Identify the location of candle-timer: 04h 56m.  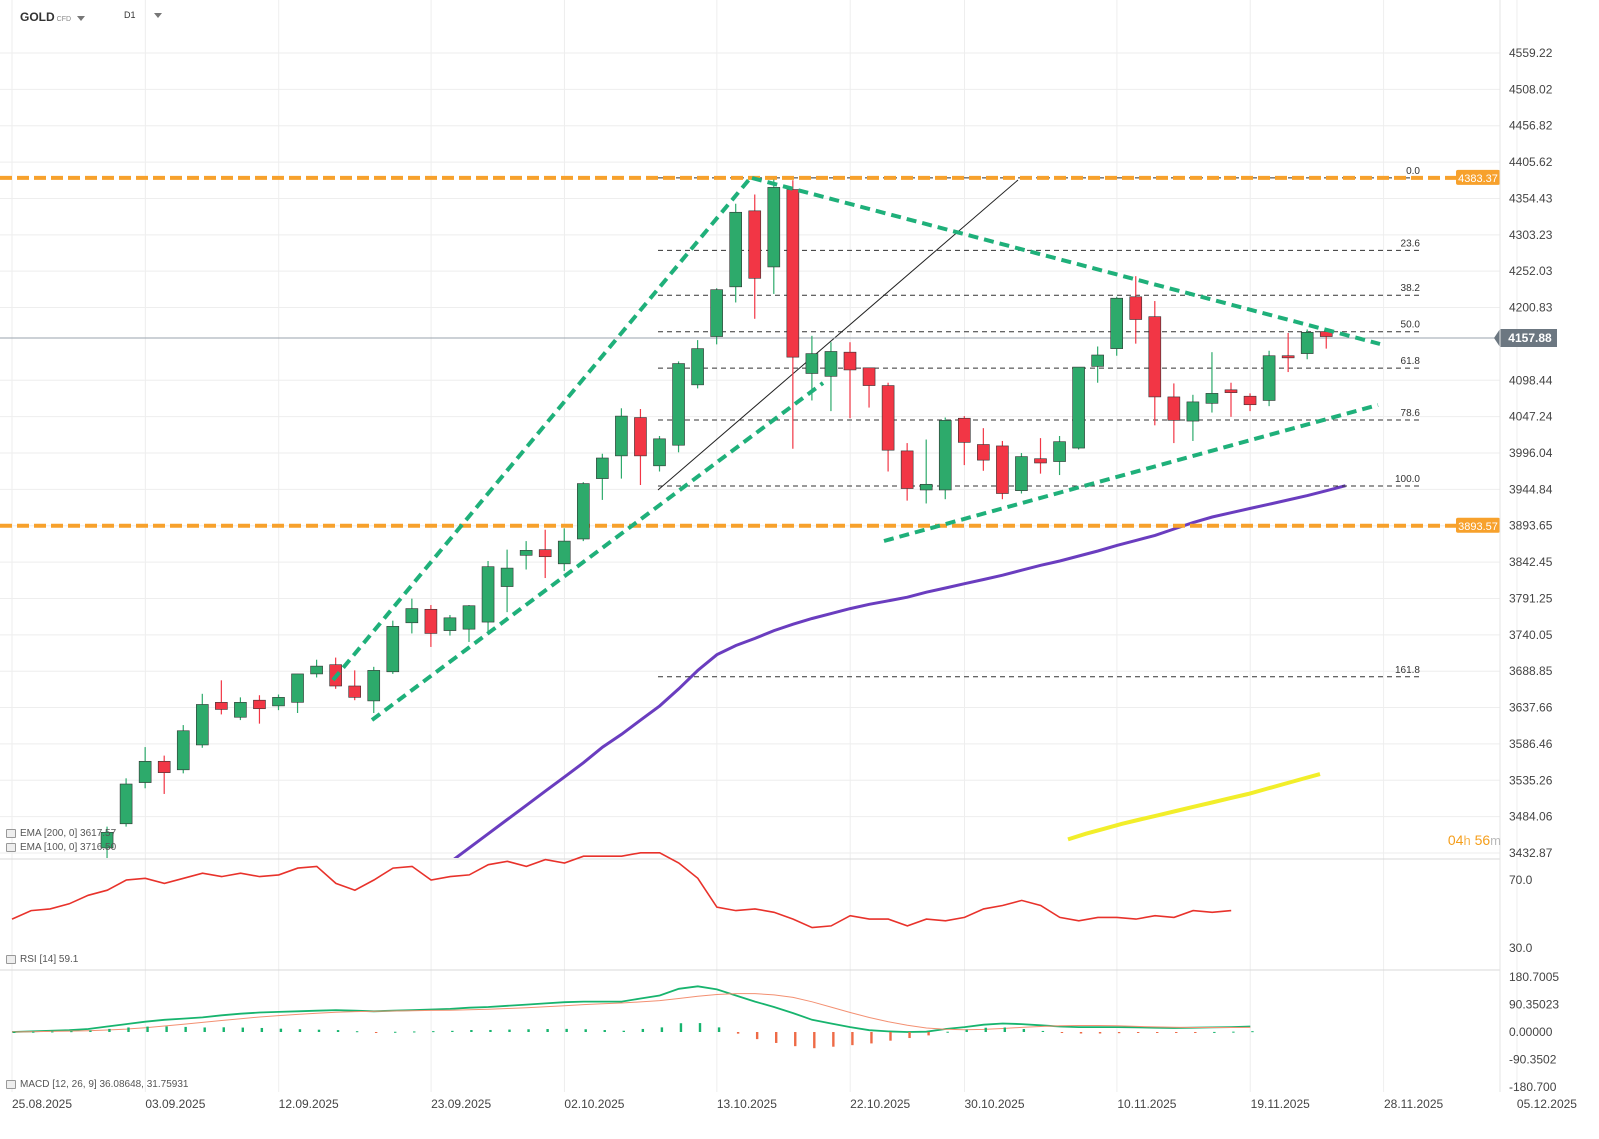
(1474, 840).